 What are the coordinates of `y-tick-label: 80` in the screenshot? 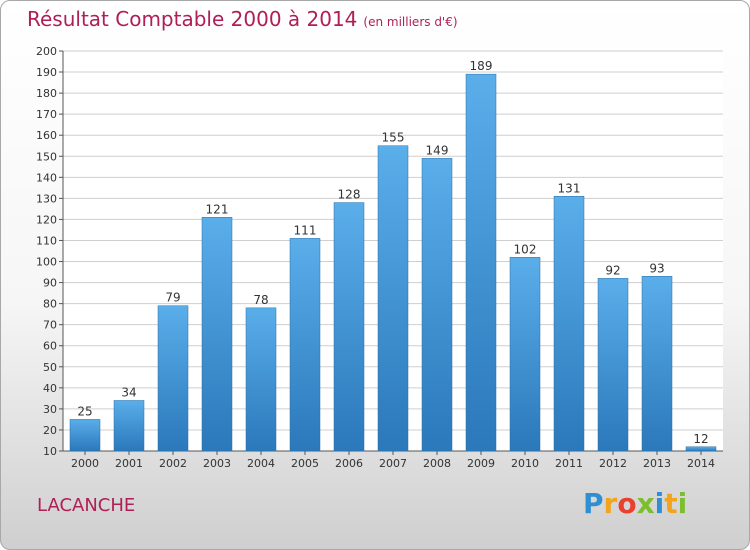 It's located at (50, 304).